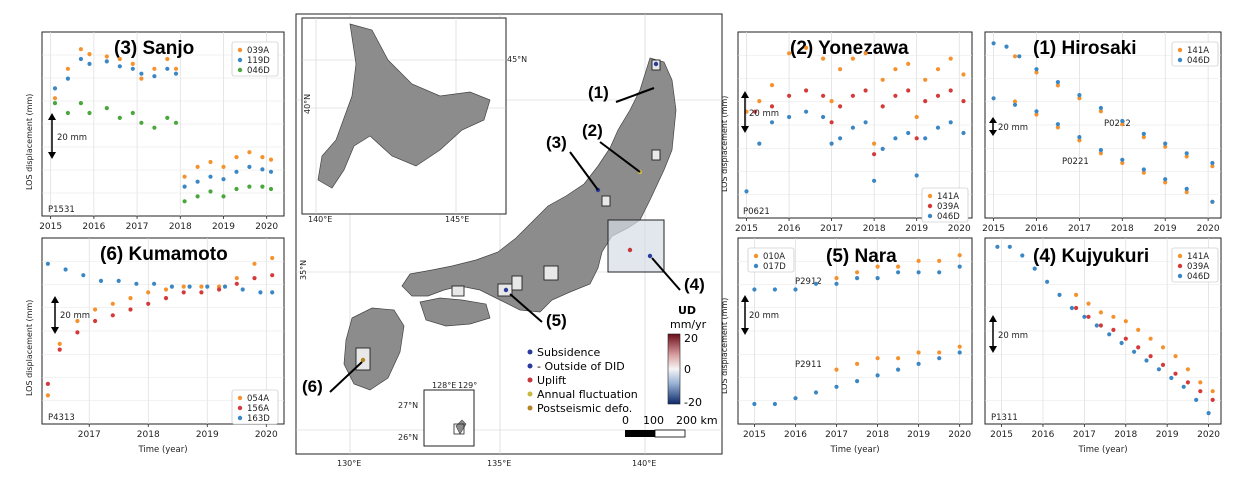 This screenshot has height=484, width=1250. I want to click on legend-label: 119D, so click(258, 61).